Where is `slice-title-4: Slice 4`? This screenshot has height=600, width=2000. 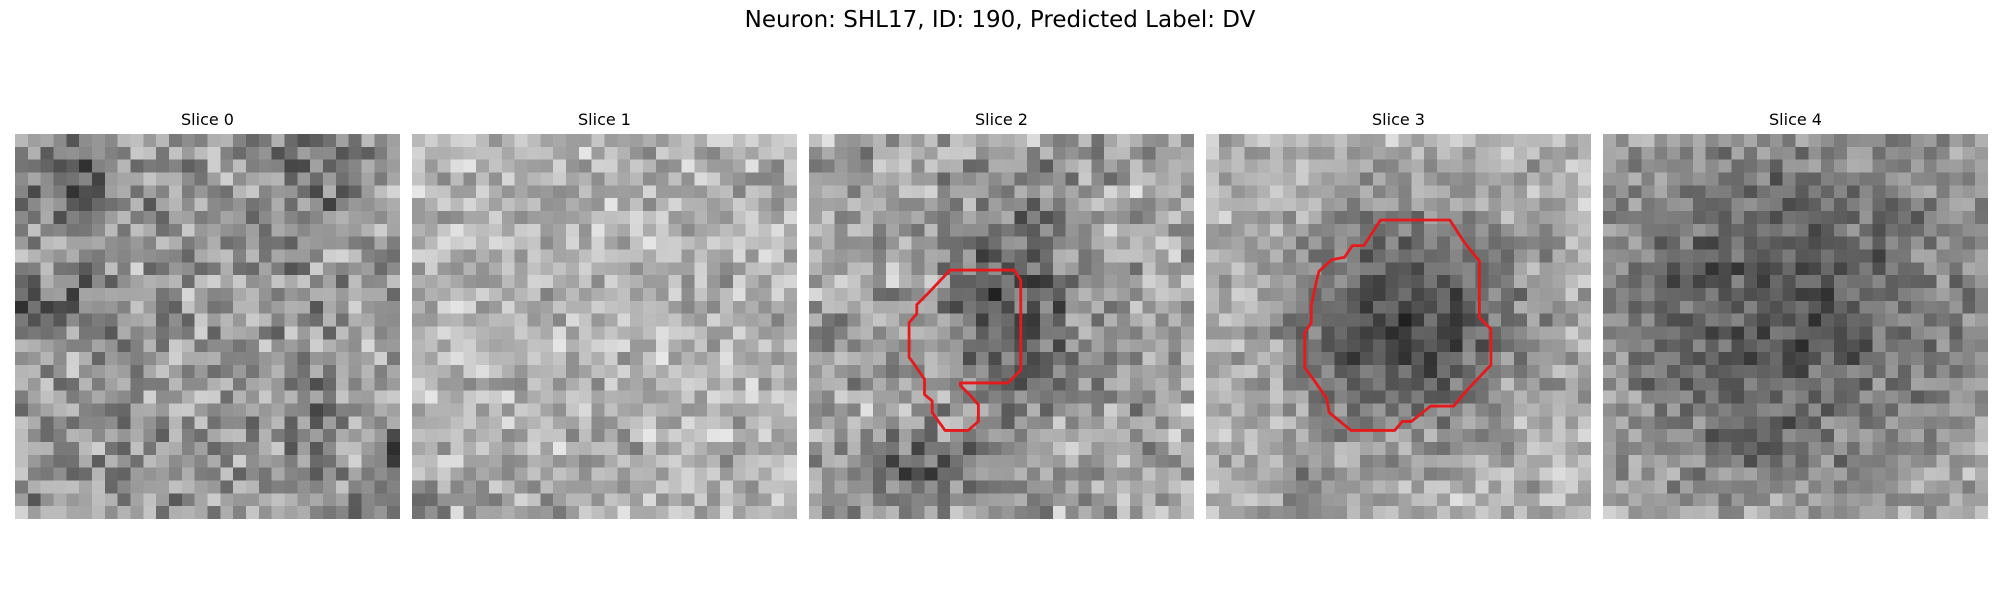
slice-title-4: Slice 4 is located at coordinates (1795, 119).